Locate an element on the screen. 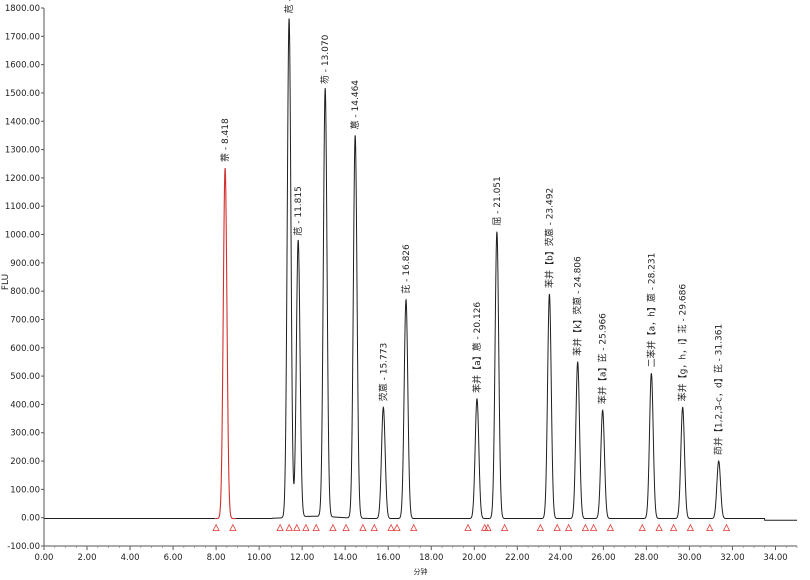 The image size is (810, 580). y-tick-label: 500.00 is located at coordinates (25, 377).